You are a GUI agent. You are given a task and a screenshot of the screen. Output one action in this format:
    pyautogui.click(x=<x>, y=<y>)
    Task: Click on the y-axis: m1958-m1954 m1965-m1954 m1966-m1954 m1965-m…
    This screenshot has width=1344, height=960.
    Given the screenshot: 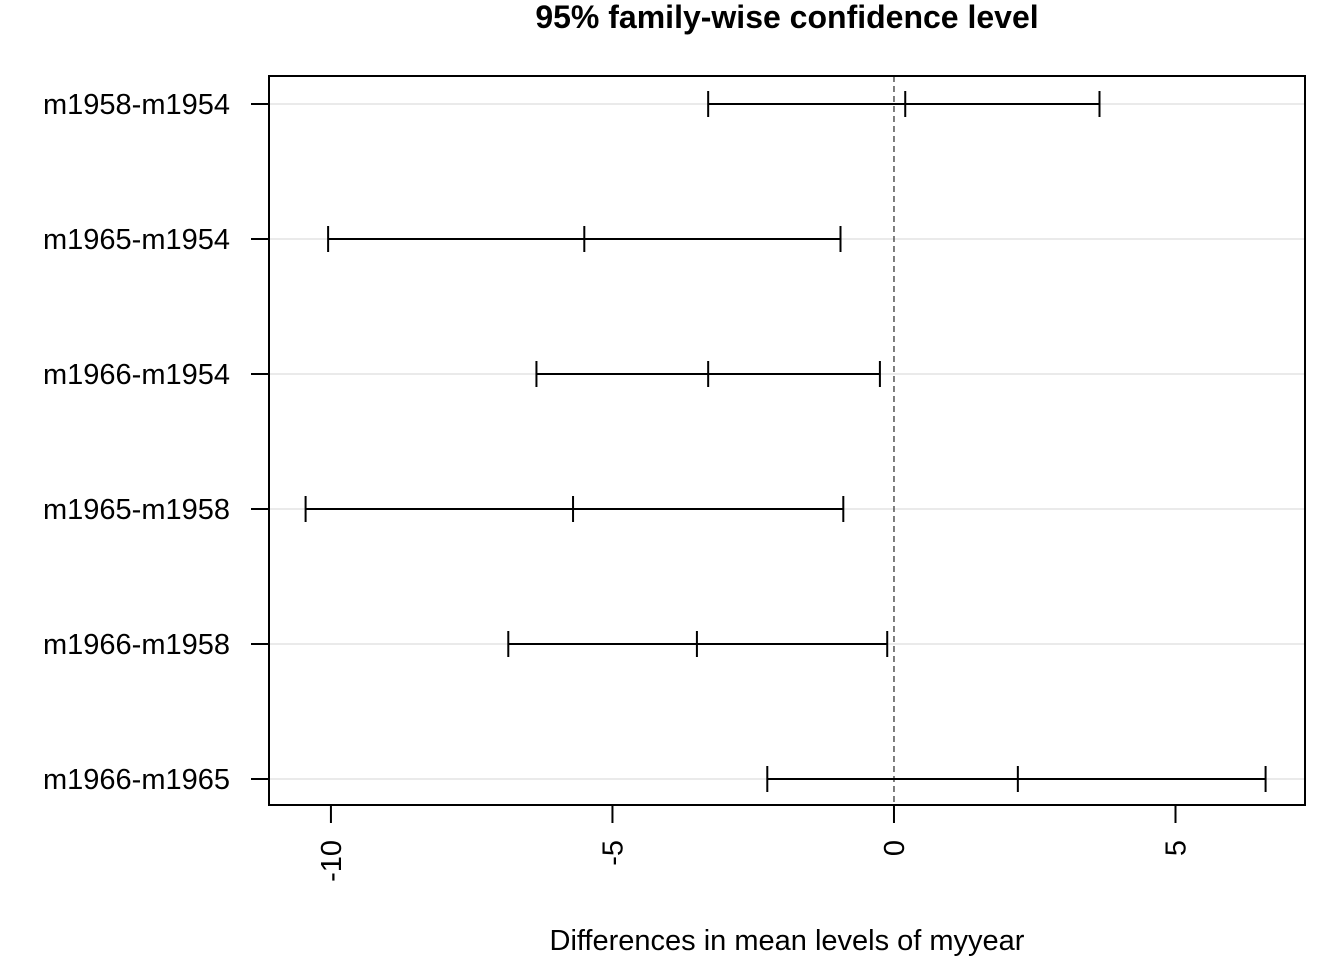 What is the action you would take?
    pyautogui.click(x=156, y=442)
    